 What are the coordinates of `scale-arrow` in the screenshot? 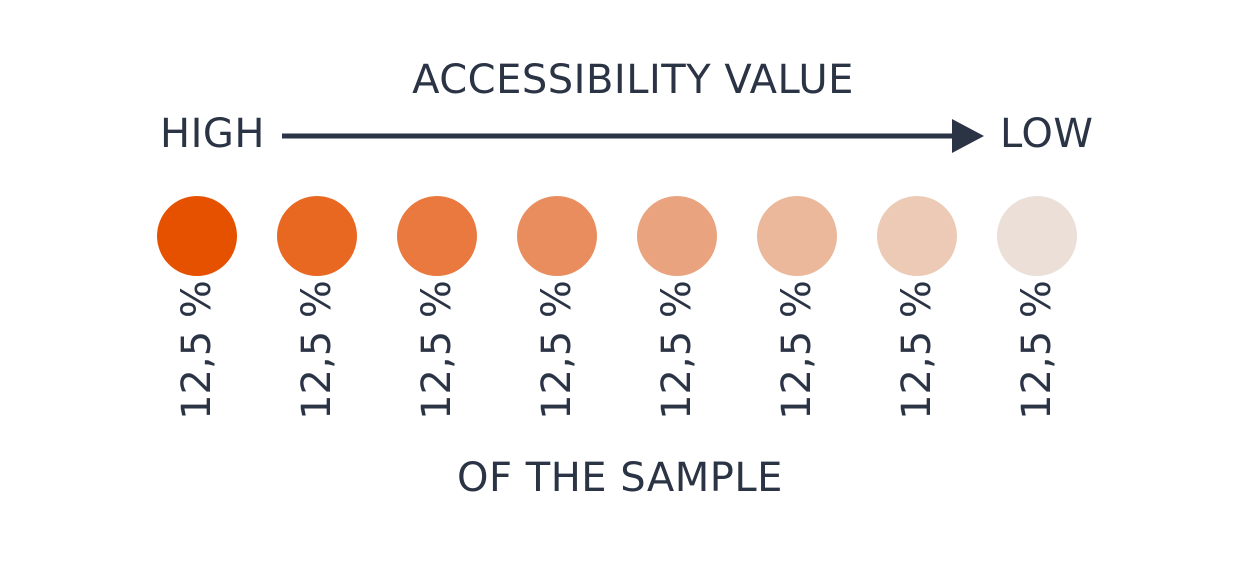 It's located at (633, 136).